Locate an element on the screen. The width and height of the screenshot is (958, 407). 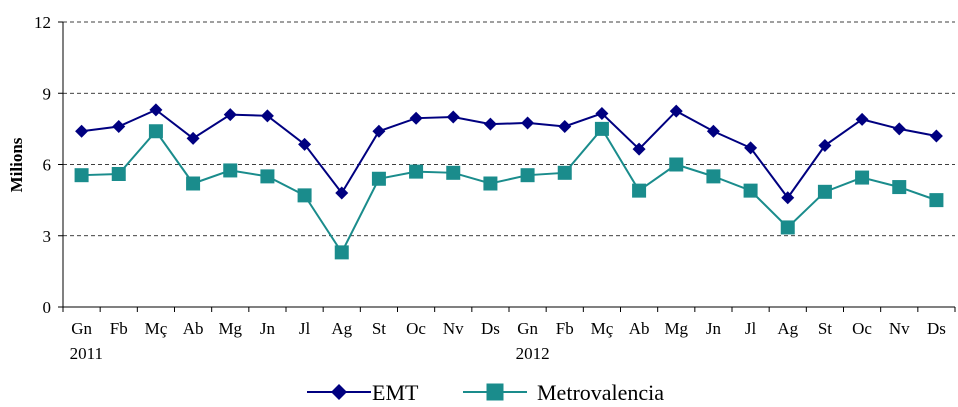
legend-label: EMT is located at coordinates (395, 392).